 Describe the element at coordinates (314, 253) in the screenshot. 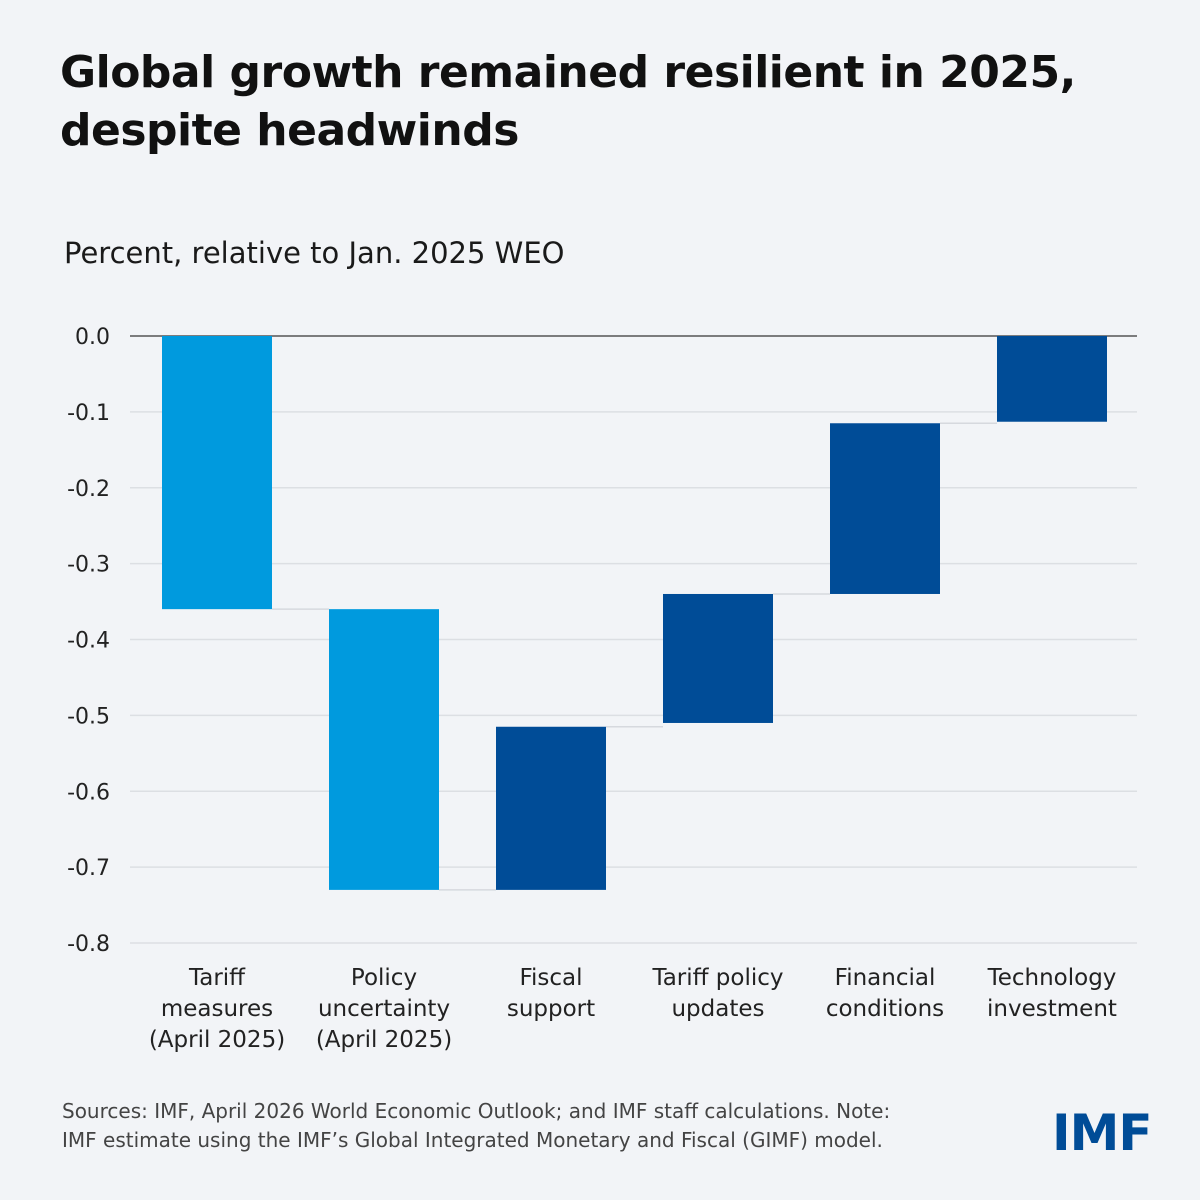

I see `y-axis-label: Percent, relative to Jan. 2025 WEO` at that location.